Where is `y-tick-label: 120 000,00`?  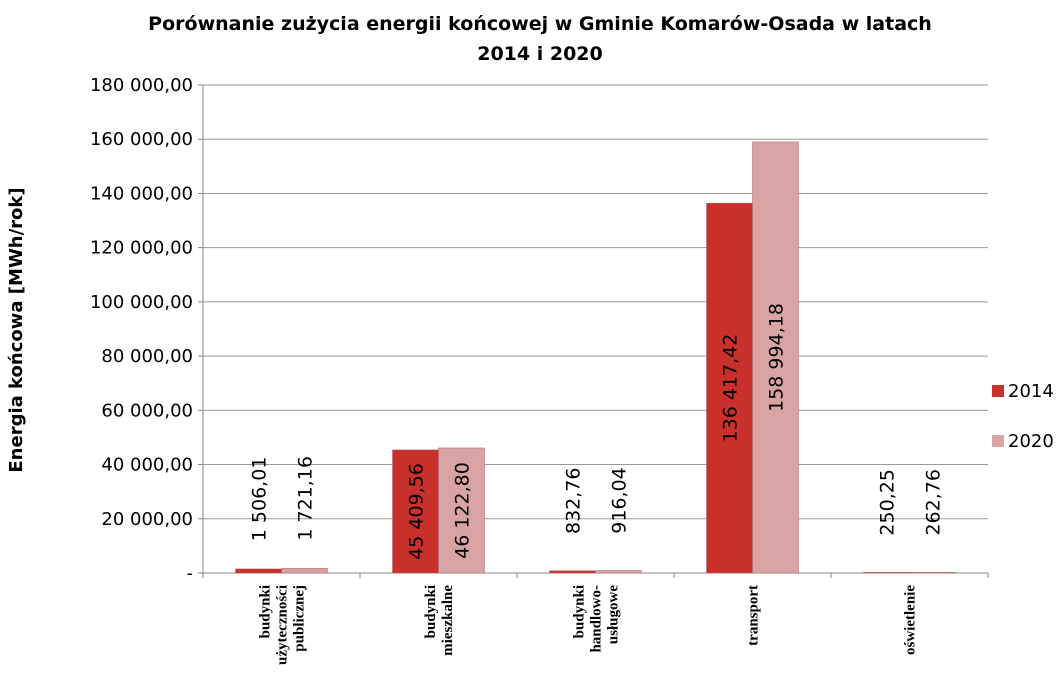
y-tick-label: 120 000,00 is located at coordinates (141, 248).